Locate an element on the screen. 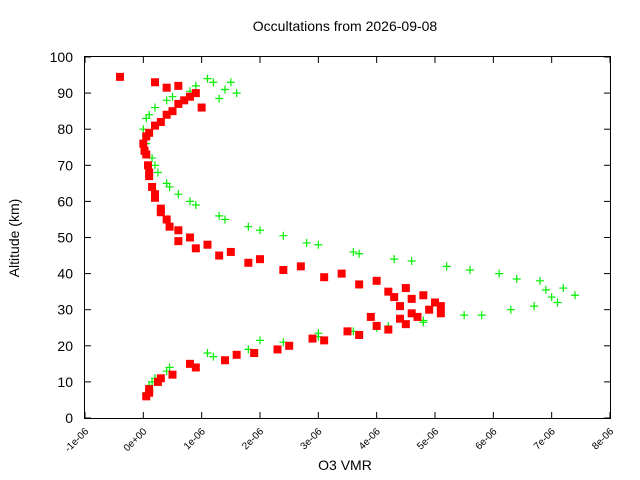 The width and height of the screenshot is (640, 480). chart-title: Occultations from 2026-09-08 is located at coordinates (345, 26).